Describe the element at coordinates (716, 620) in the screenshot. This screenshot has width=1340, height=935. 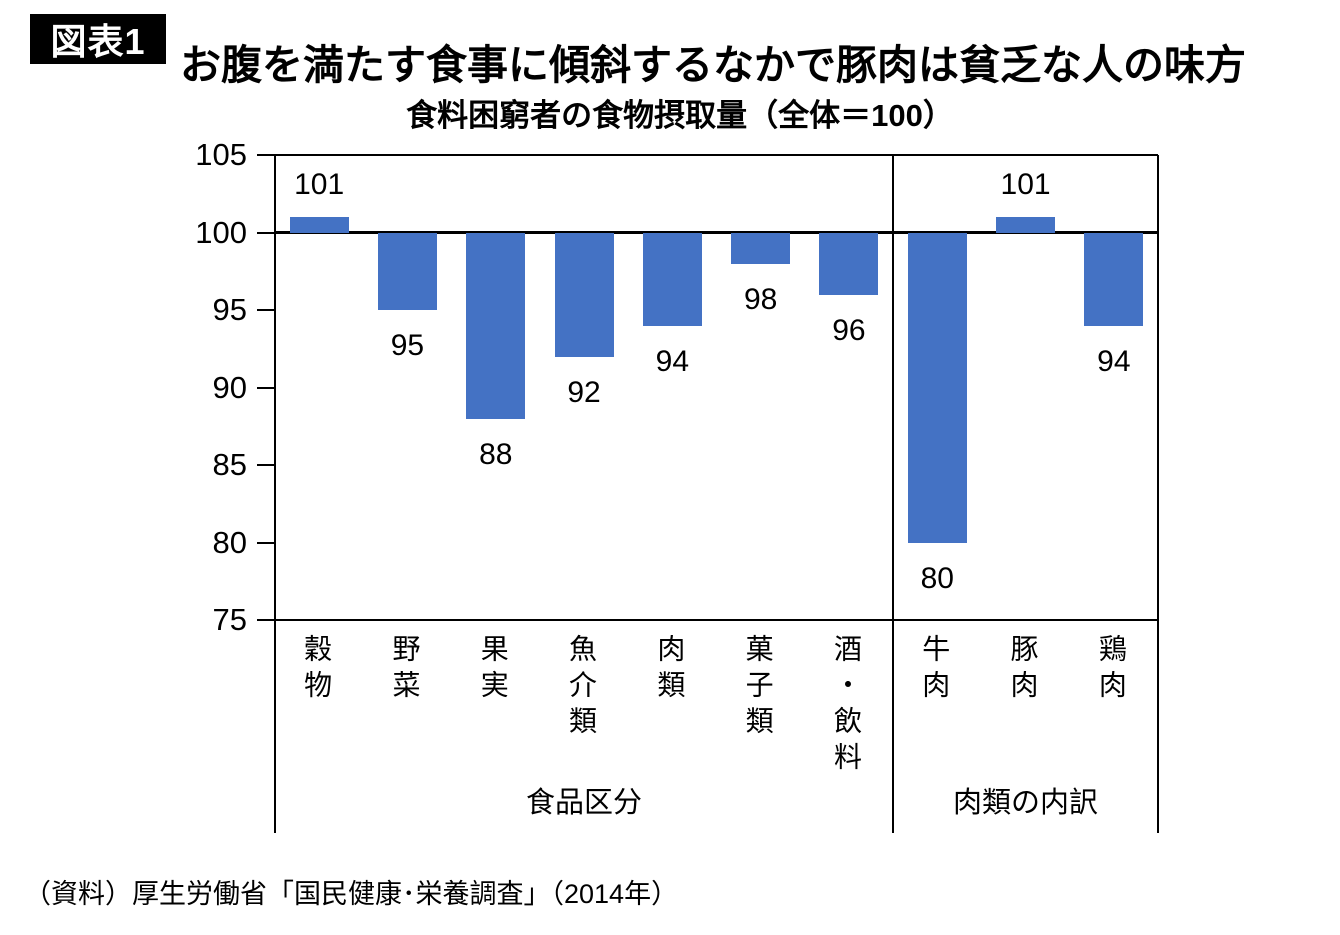
I see `x-axis-line` at that location.